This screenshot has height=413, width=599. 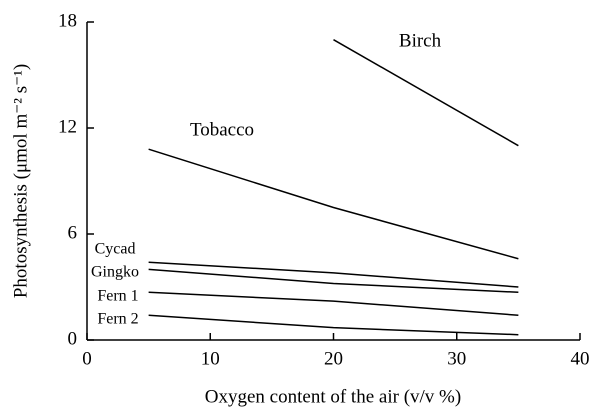 What do you see at coordinates (20, 181) in the screenshot?
I see `y-axis-label: Photosynthesis (μmol m⁻² s⁻¹)` at bounding box center [20, 181].